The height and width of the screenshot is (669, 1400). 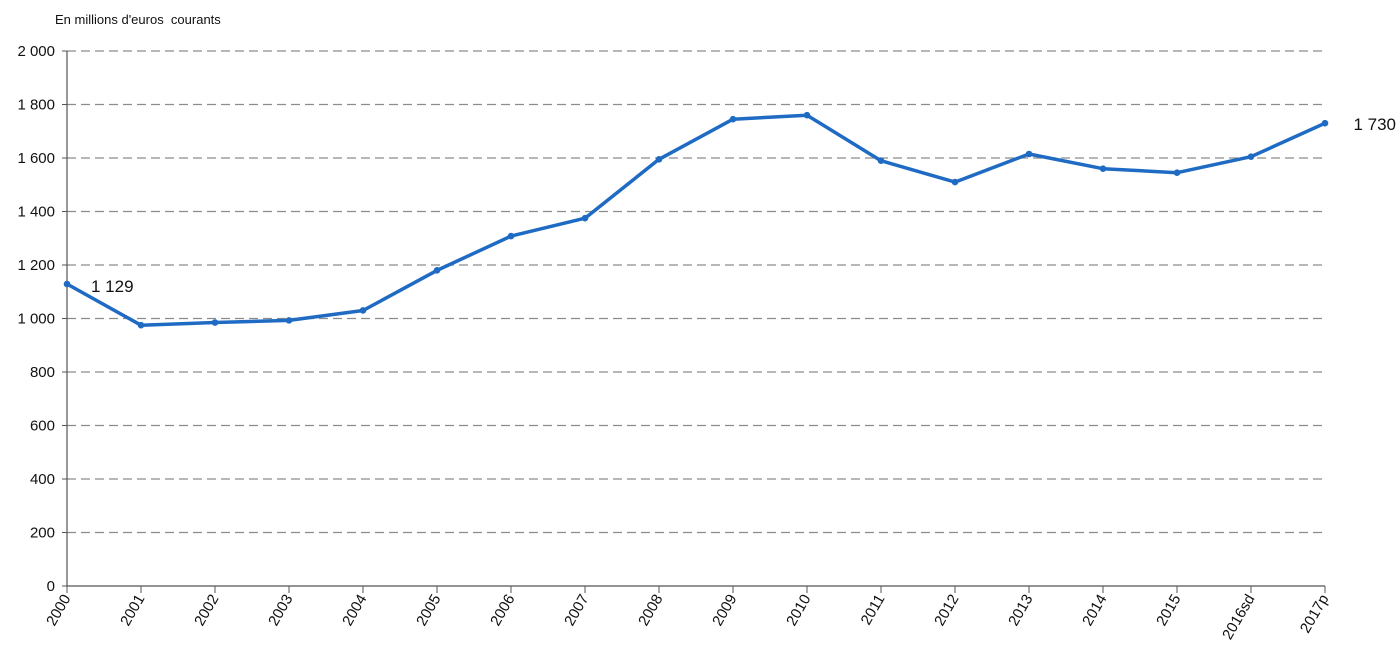 What do you see at coordinates (1094, 610) in the screenshot?
I see `x-tick-label: 2014` at bounding box center [1094, 610].